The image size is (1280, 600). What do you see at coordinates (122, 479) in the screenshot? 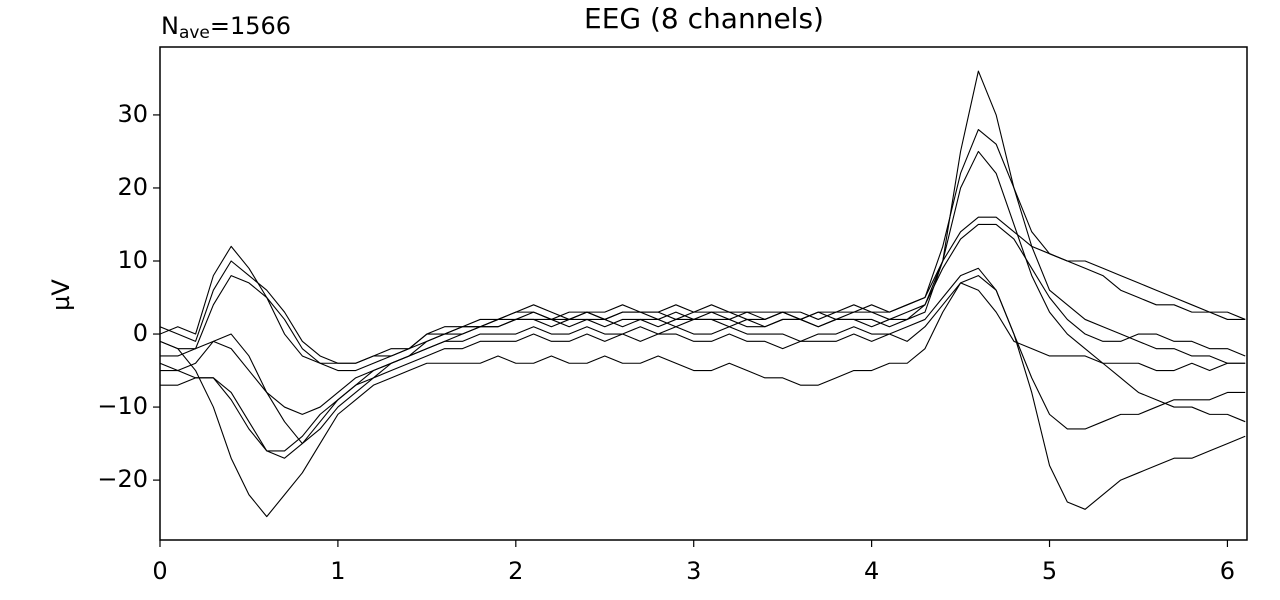
I see `y-tick-label: −20` at bounding box center [122, 479].